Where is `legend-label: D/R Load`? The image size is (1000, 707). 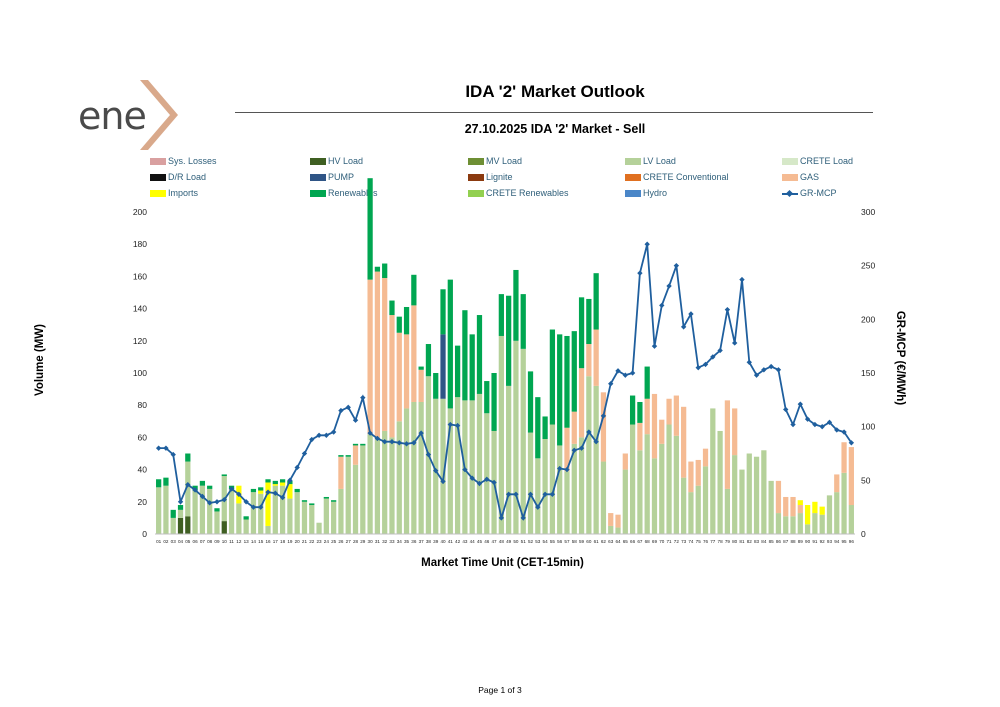
legend-label: D/R Load is located at coordinates (187, 177).